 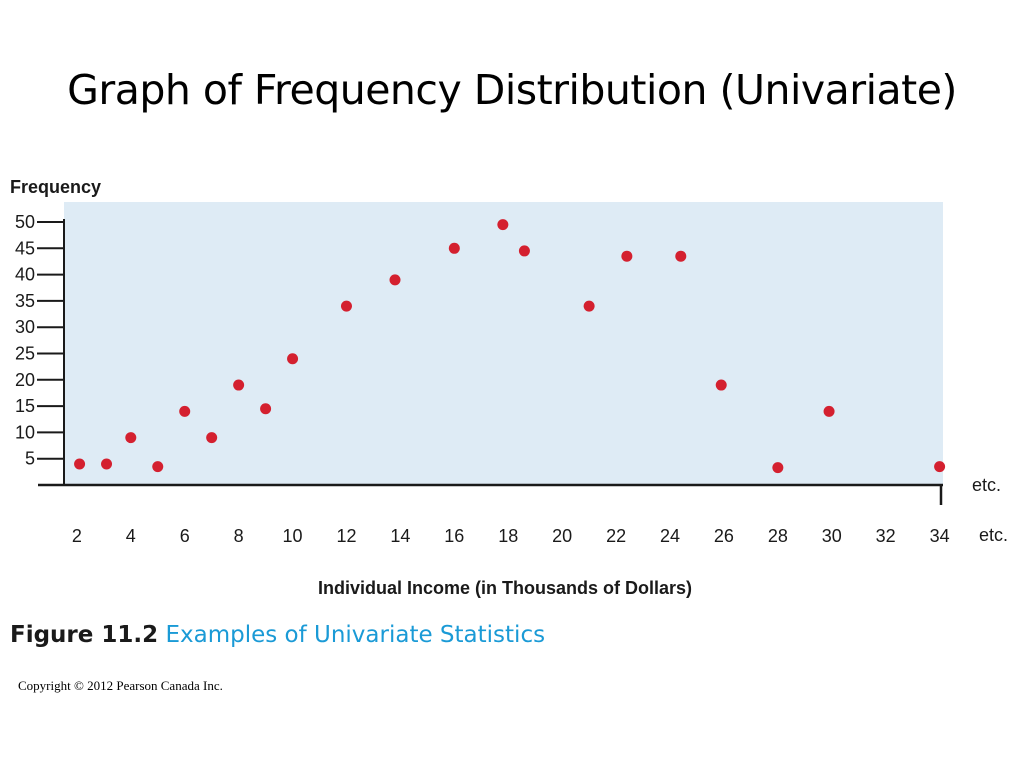 What do you see at coordinates (25, 380) in the screenshot?
I see `y-tick-label: 20` at bounding box center [25, 380].